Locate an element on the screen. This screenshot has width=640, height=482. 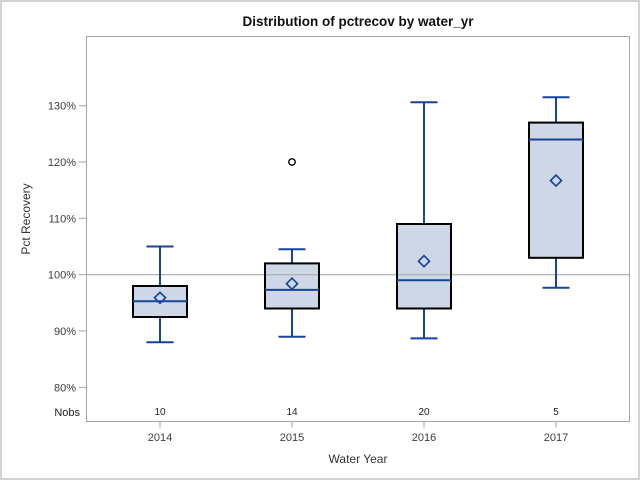
chart-title: Distribution of pctrecov by water_yr is located at coordinates (358, 21).